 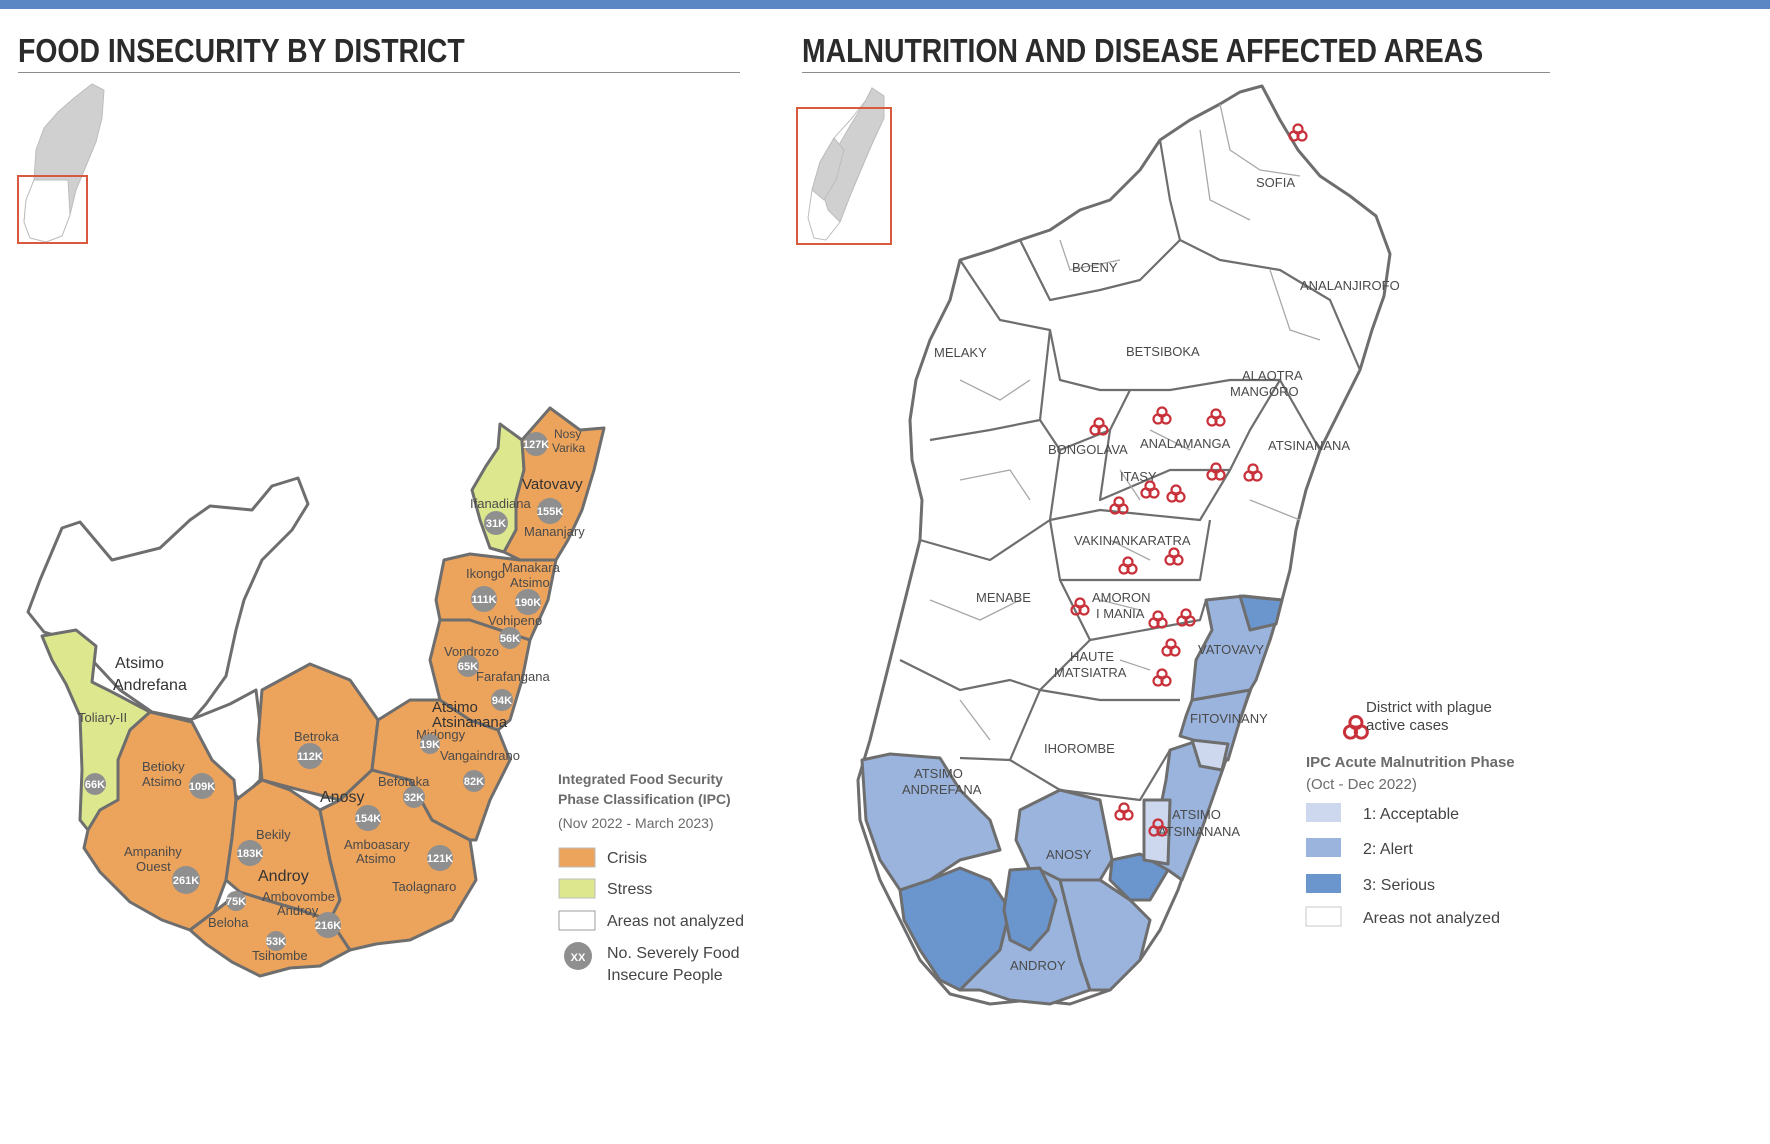 I want to click on right-panel-title: MALNUTRITION AND DISEASE AFFECTED AREAS, so click(x=1143, y=50).